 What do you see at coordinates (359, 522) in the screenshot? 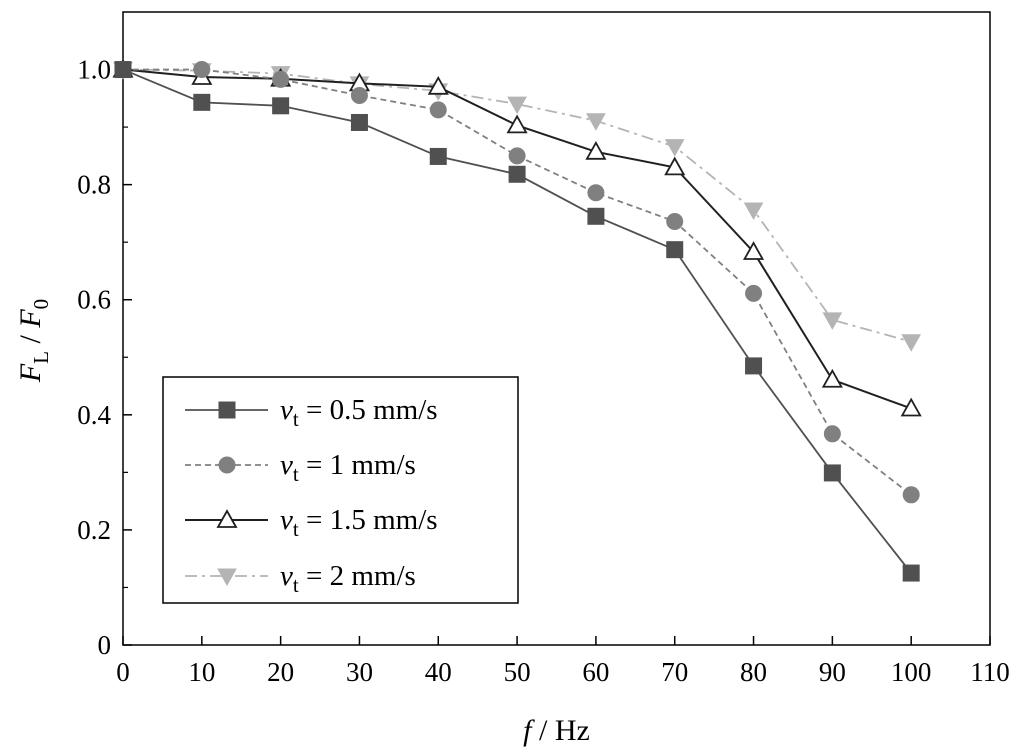
I see `legend-label: vt = 1.5 mm/s` at bounding box center [359, 522].